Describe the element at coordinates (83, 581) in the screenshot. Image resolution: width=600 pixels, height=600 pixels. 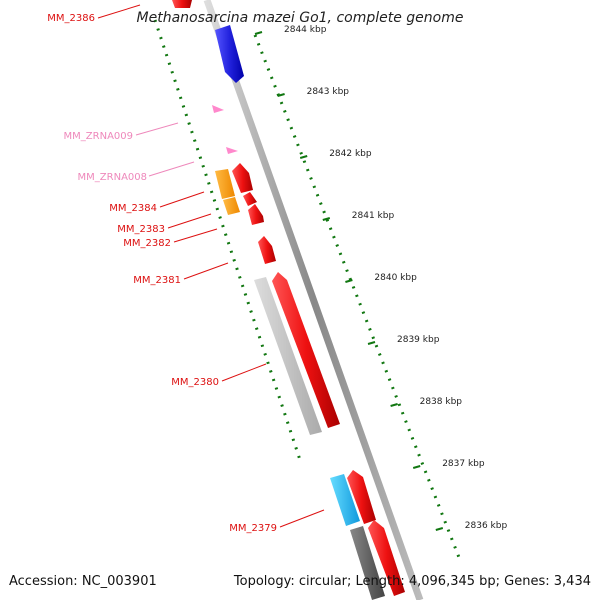
I see `accession-label: Accession: NC_003901` at that location.